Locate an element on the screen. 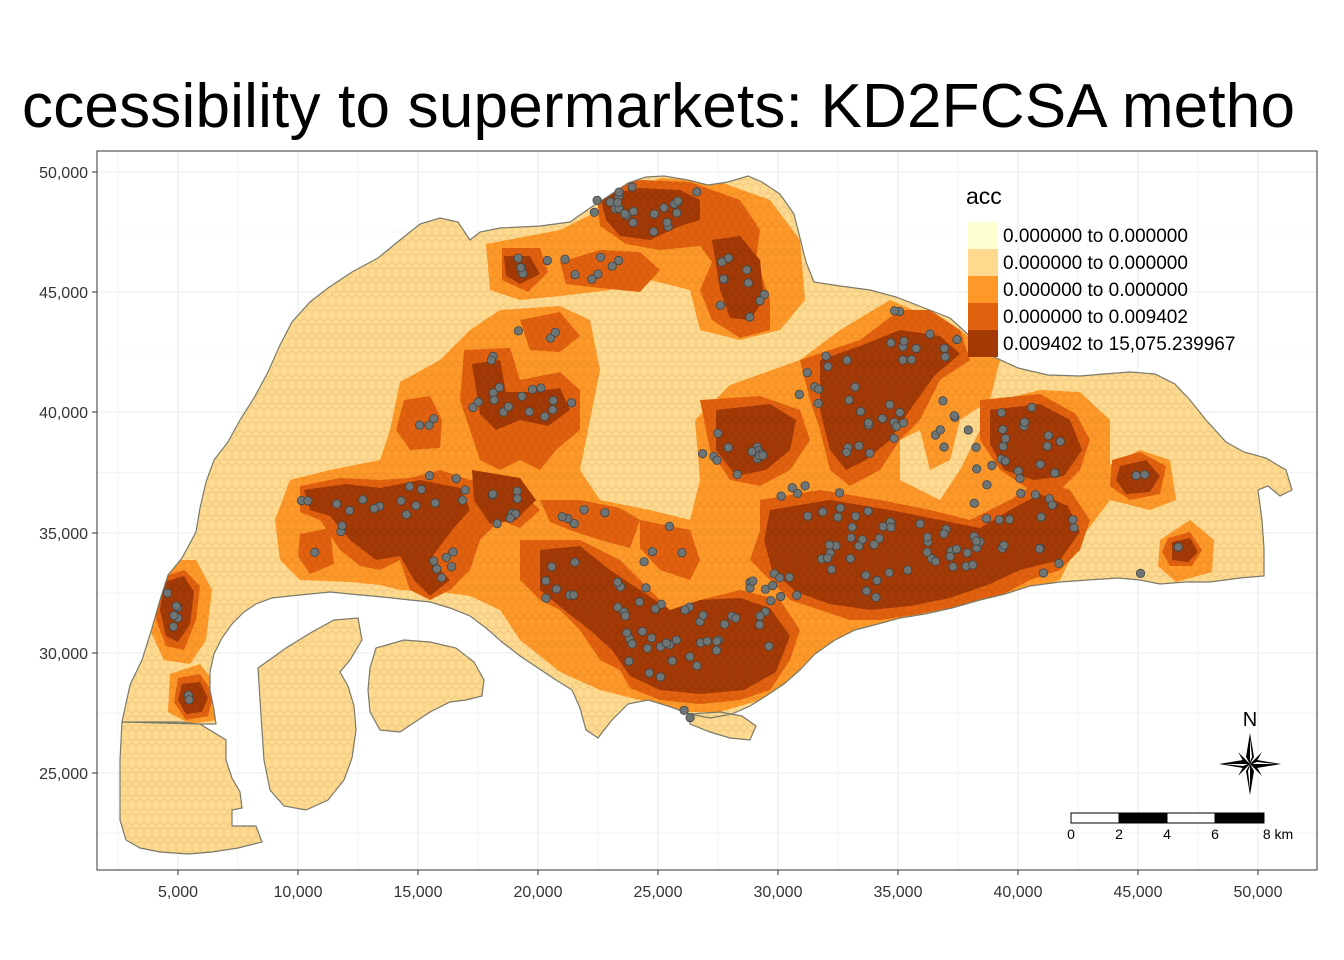  scale-bar-label: 8 km is located at coordinates (1278, 834).